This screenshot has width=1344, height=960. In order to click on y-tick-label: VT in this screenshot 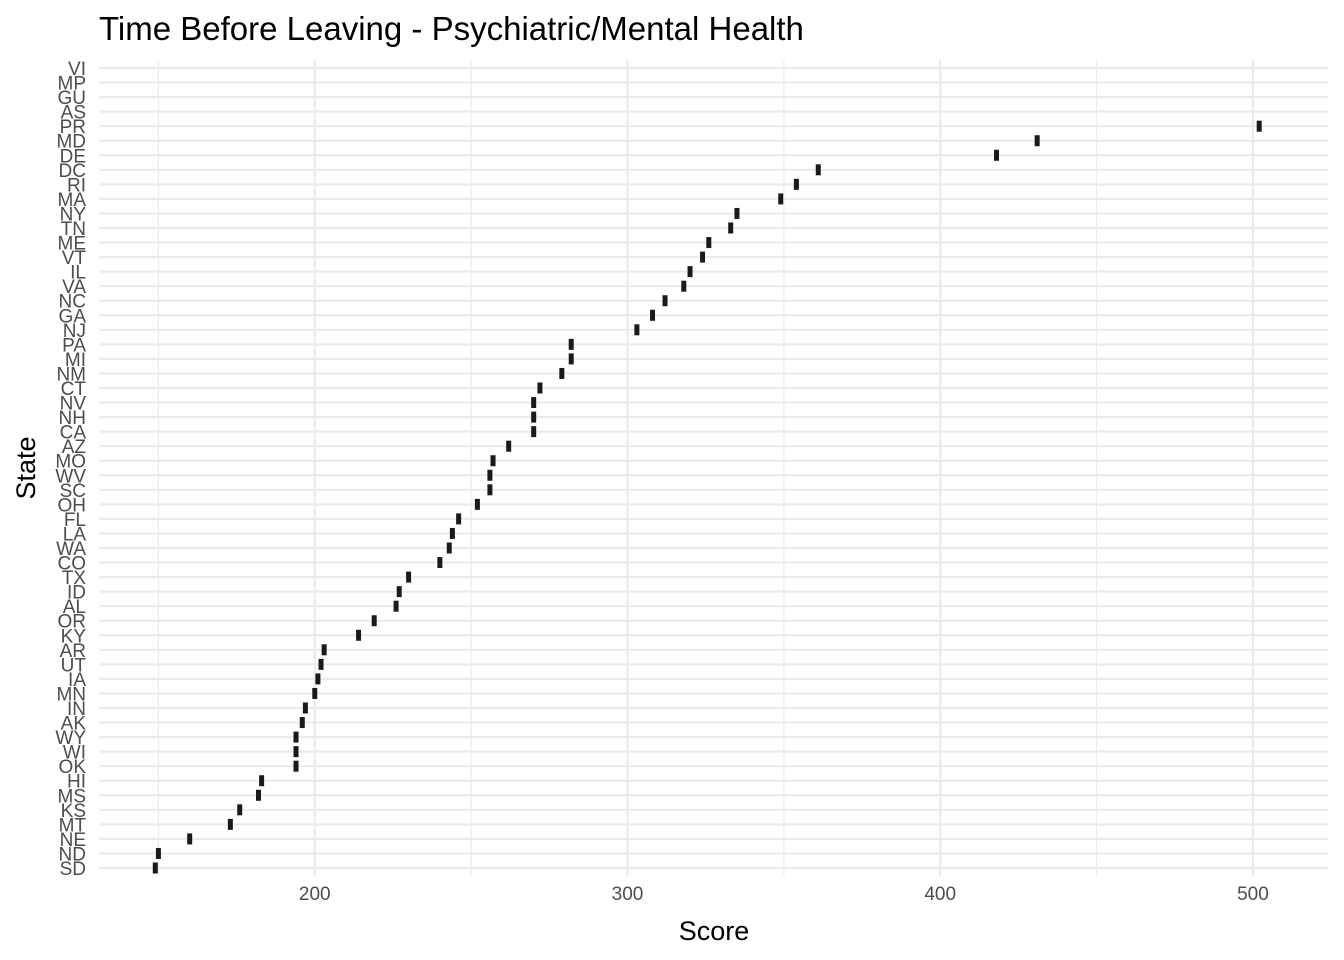, I will do `click(74, 258)`.